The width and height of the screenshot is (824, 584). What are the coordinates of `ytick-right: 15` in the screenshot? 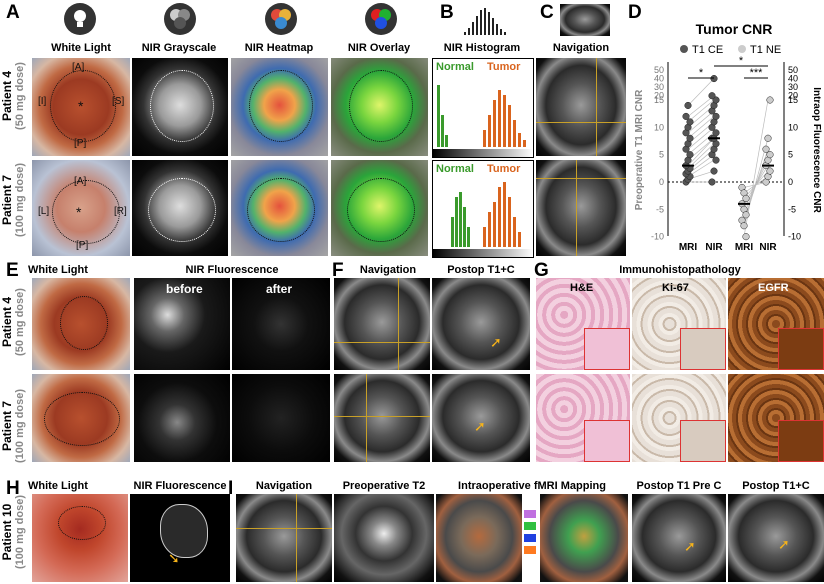 It's located at (793, 100).